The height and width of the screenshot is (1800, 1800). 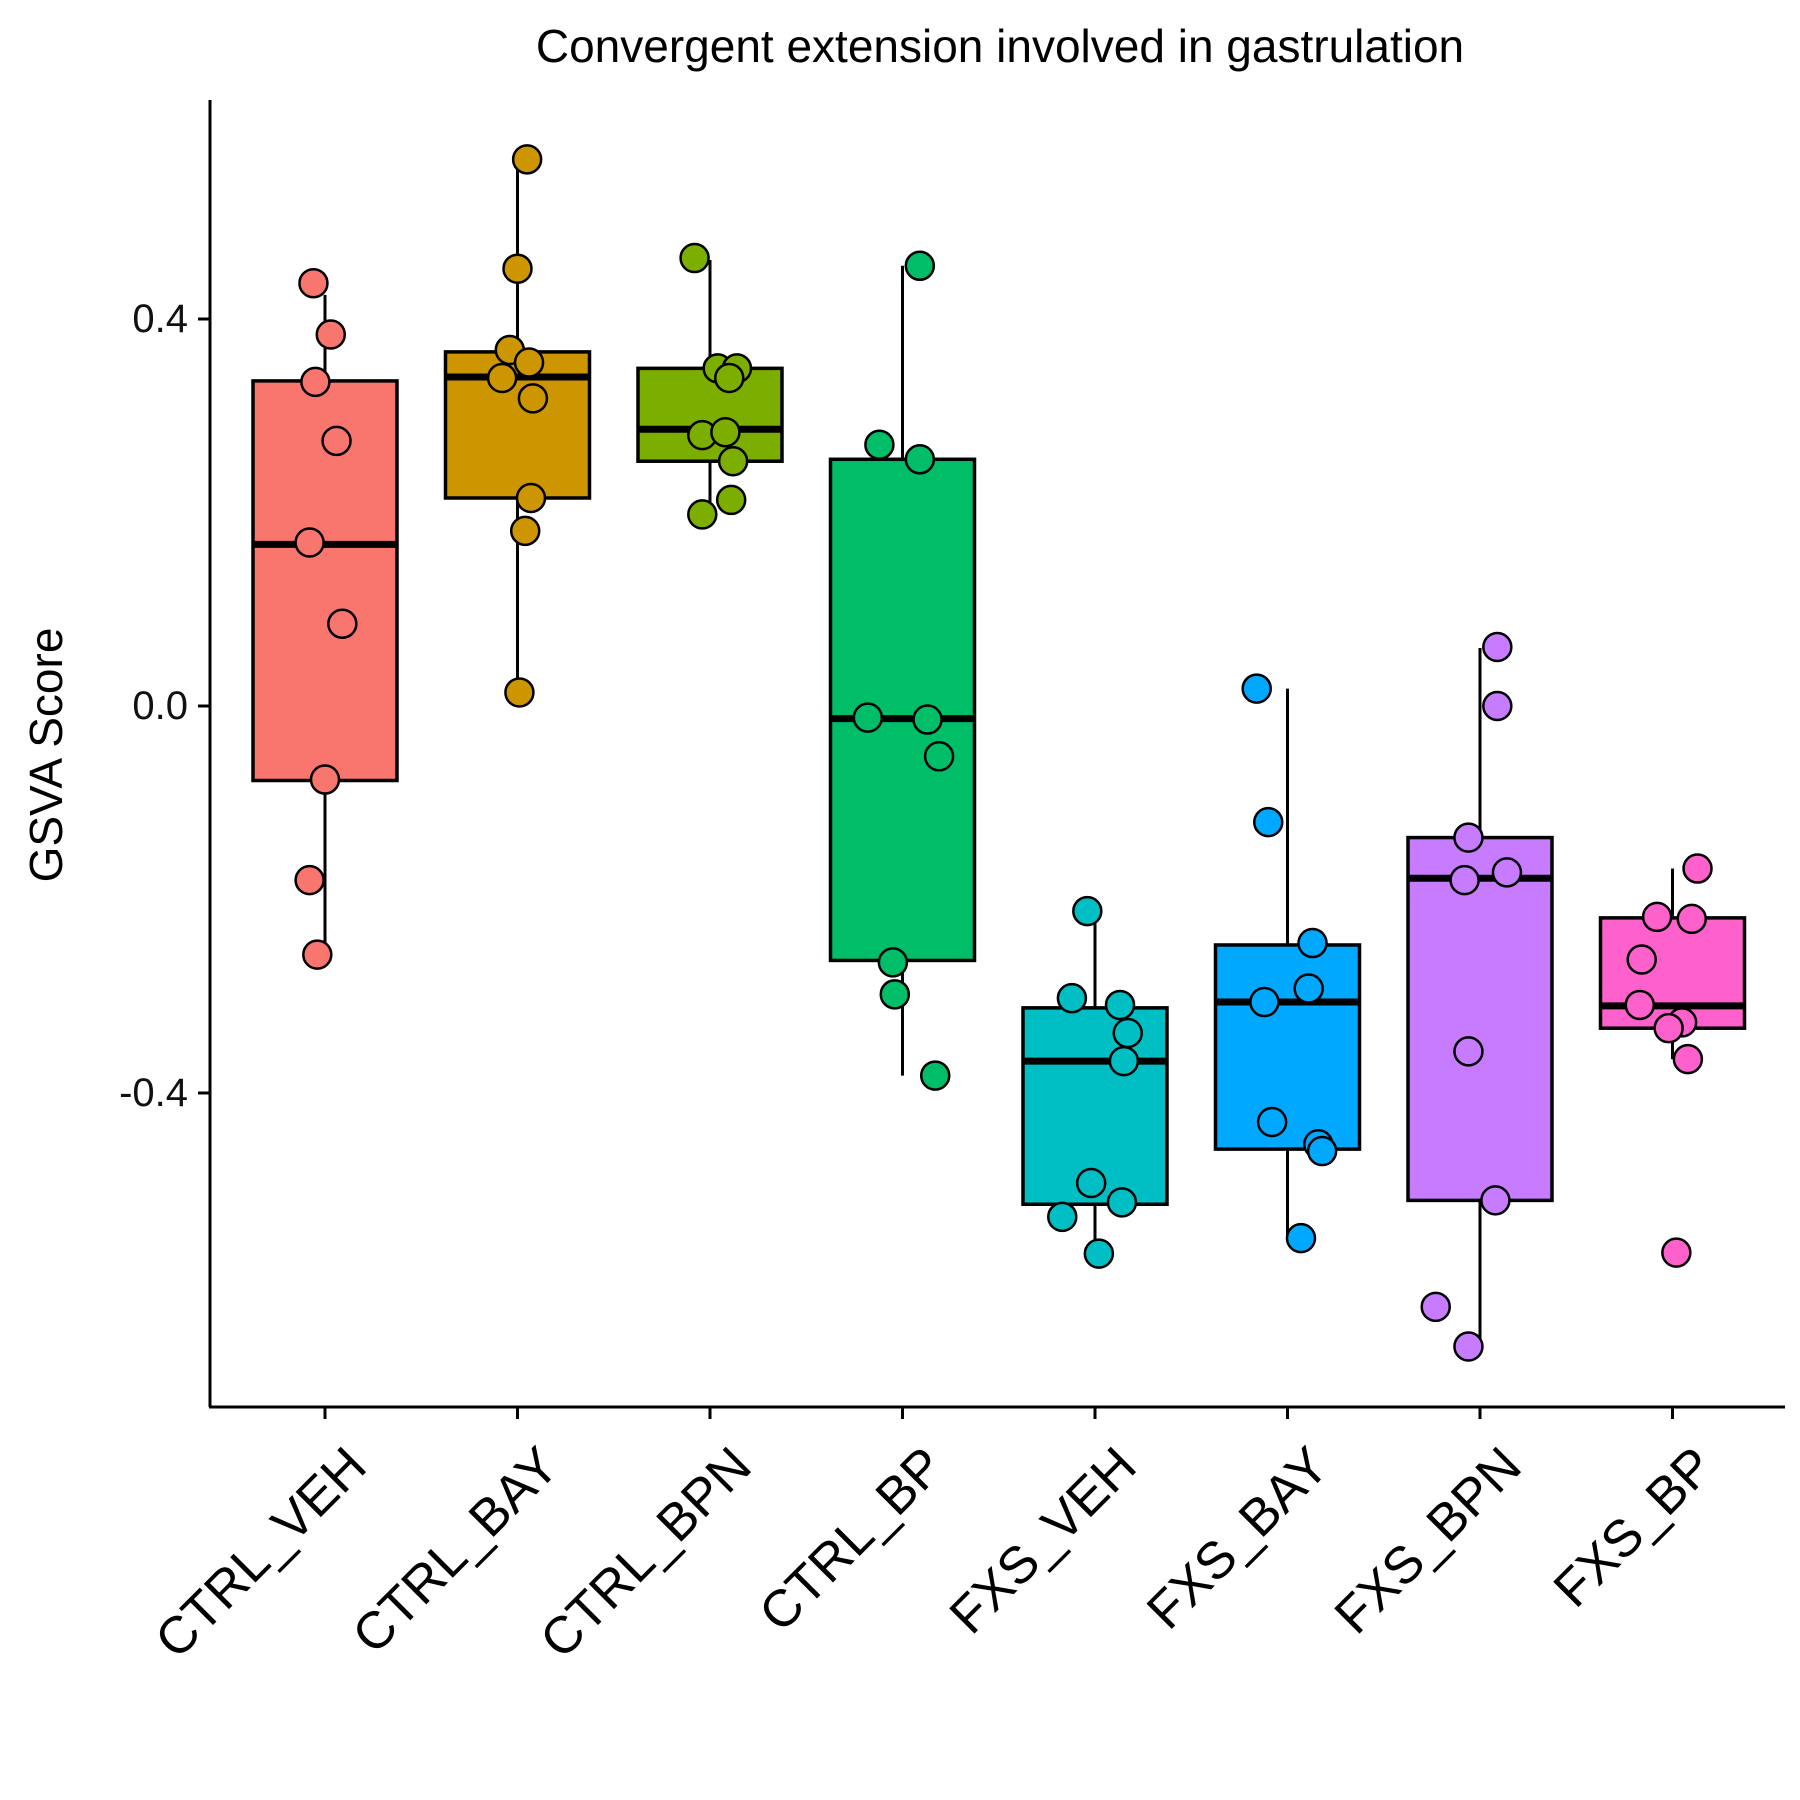 I want to click on x-tick-label-fxs-bay: FXS_BAY, so click(x=1238, y=1538).